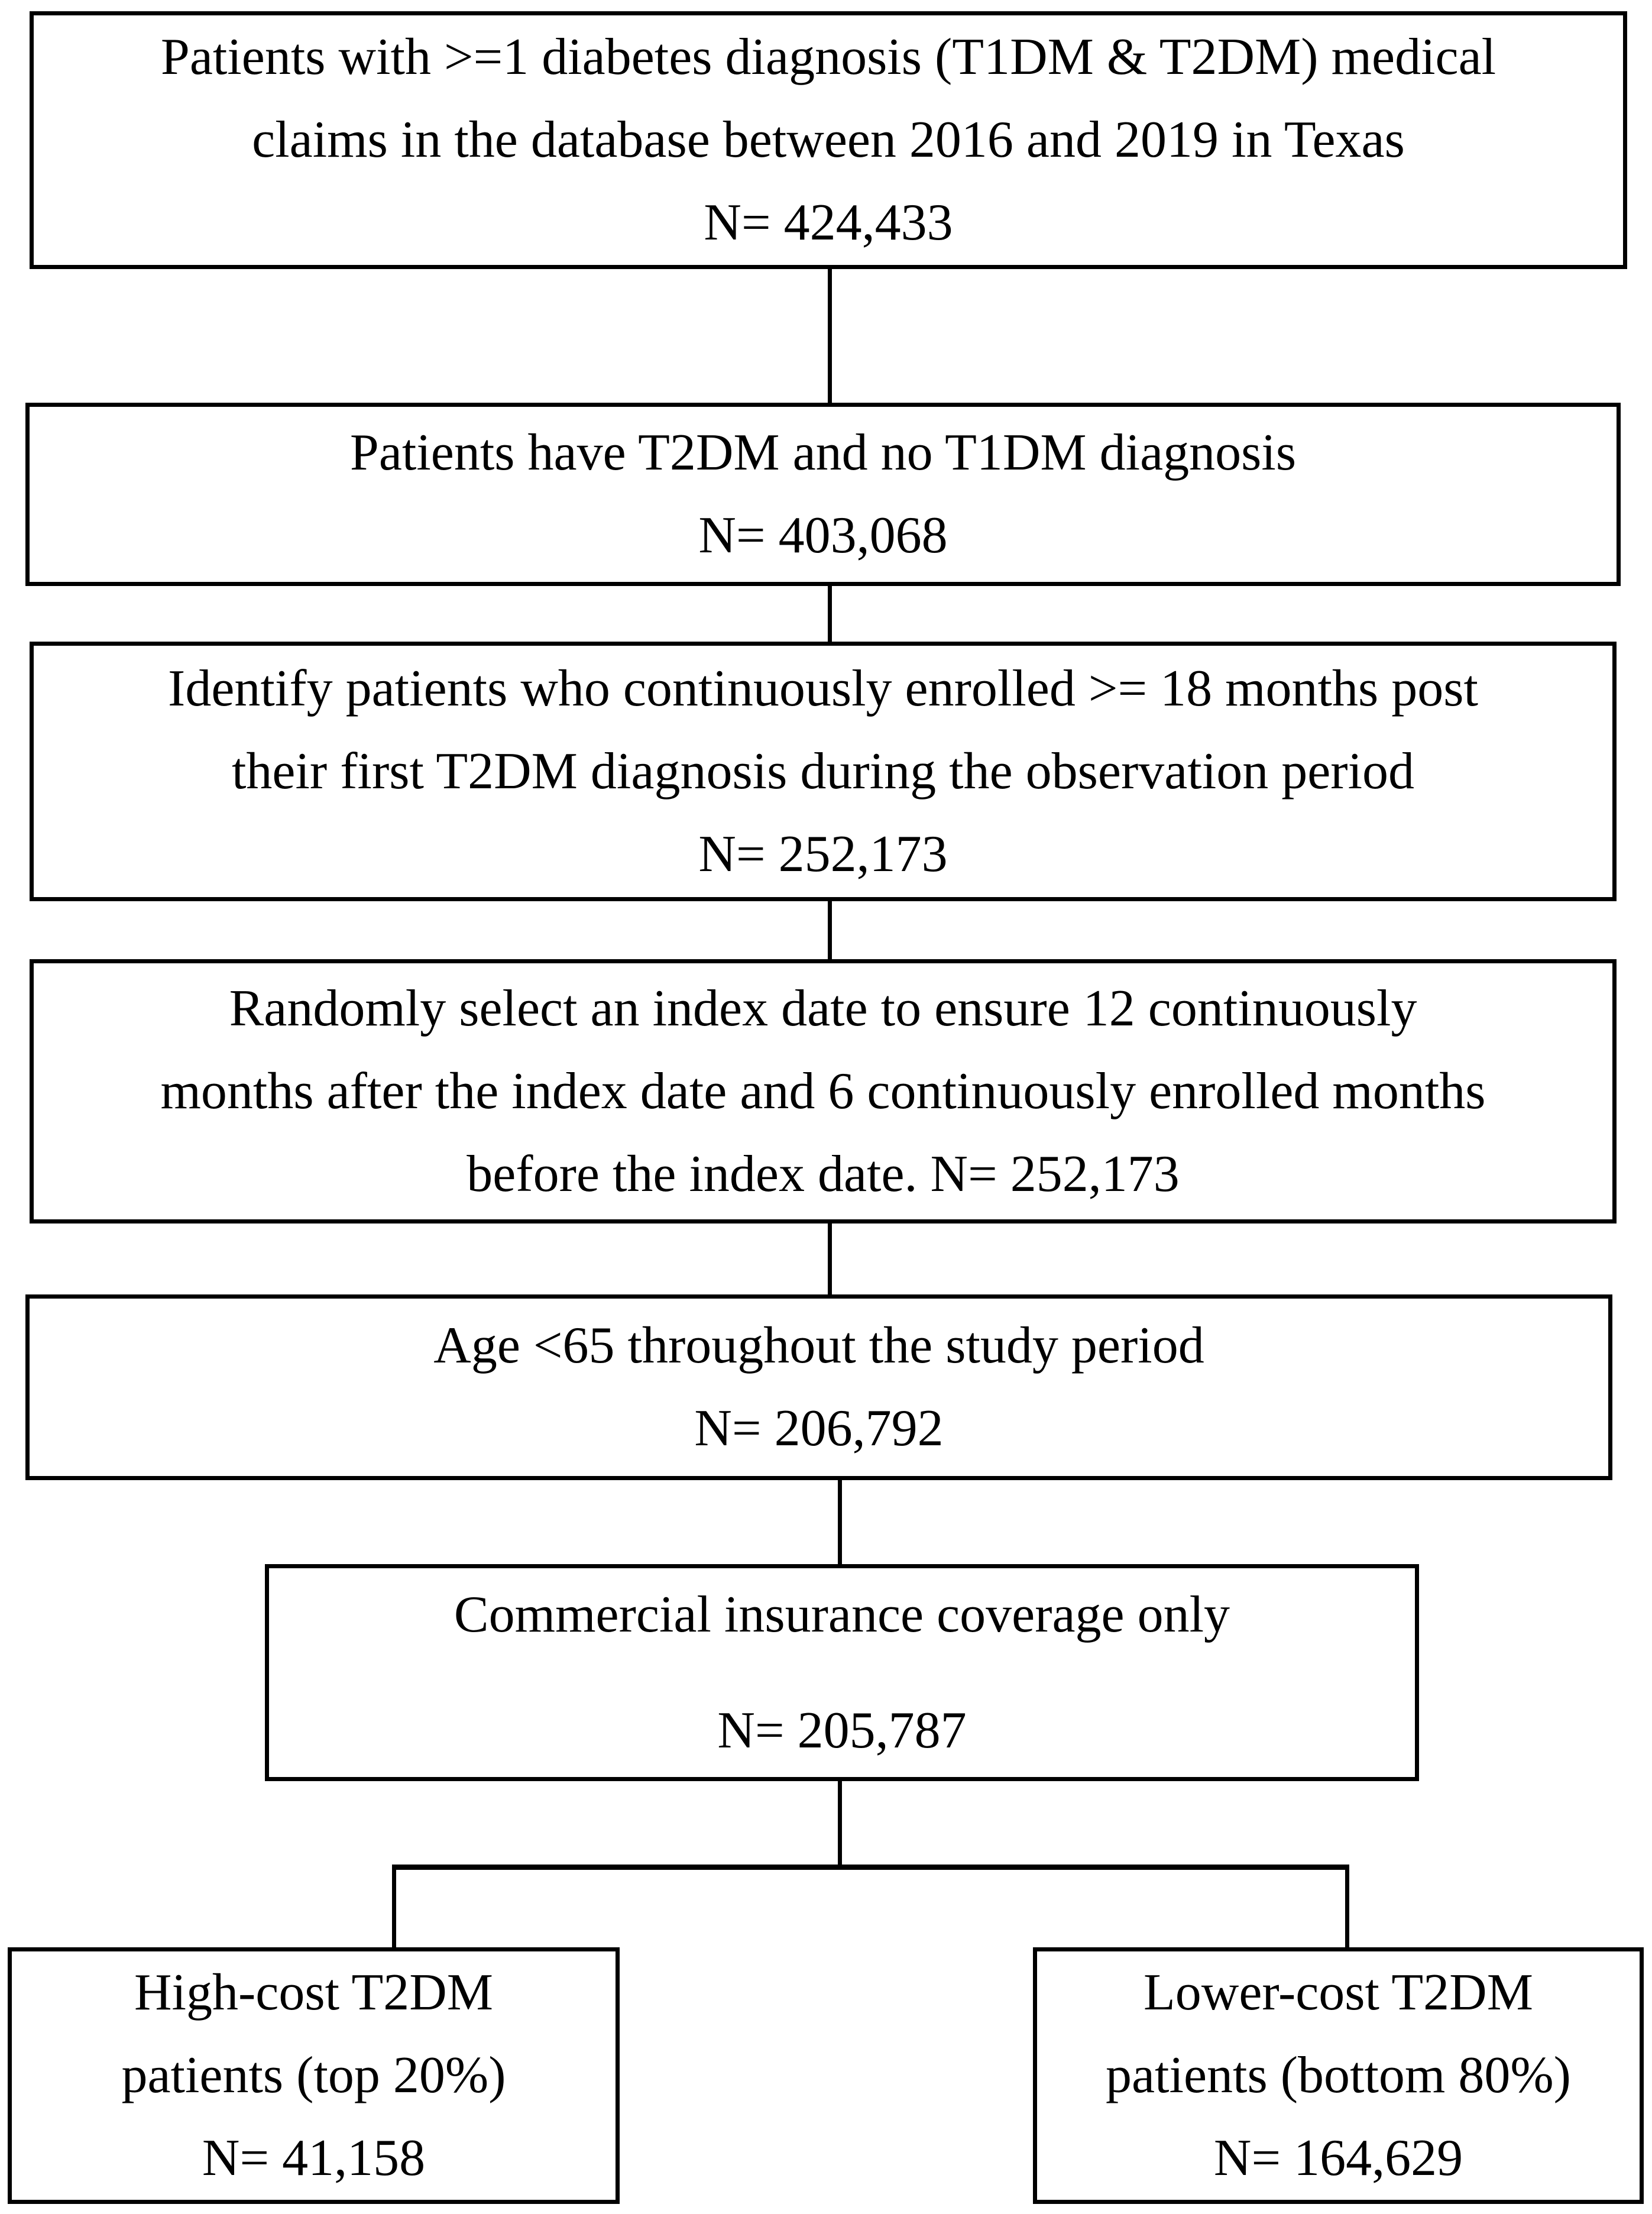 The width and height of the screenshot is (1652, 2214). I want to click on box-text-line: High-cost T2DM, so click(314, 1992).